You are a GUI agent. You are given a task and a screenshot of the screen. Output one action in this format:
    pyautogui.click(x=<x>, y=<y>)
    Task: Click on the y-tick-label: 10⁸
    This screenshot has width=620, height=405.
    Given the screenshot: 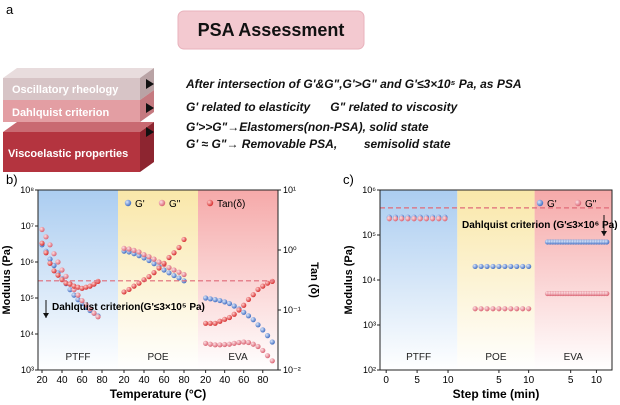 What is the action you would take?
    pyautogui.click(x=27, y=190)
    